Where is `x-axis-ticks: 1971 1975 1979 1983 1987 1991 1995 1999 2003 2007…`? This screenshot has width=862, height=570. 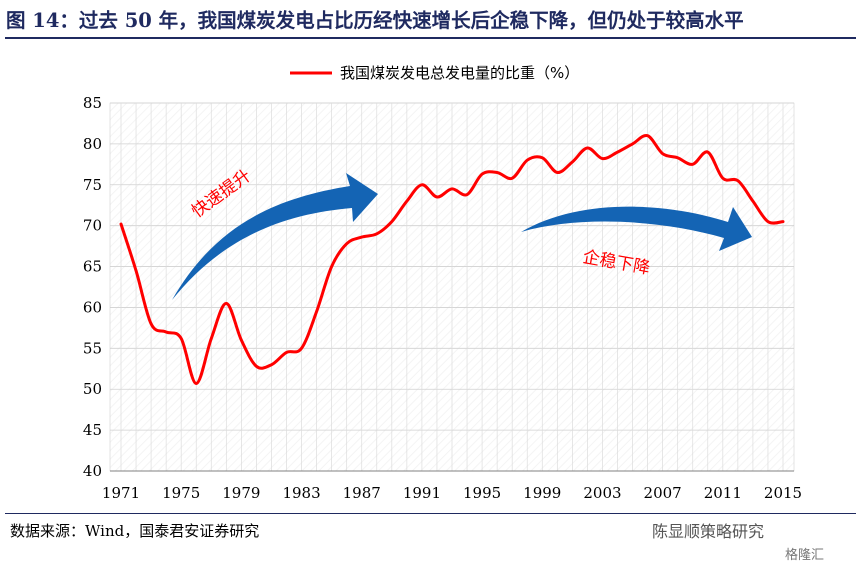
x-axis-ticks: 1971 1975 1979 1983 1987 1991 1995 1999 2003 2007… is located at coordinates (452, 493).